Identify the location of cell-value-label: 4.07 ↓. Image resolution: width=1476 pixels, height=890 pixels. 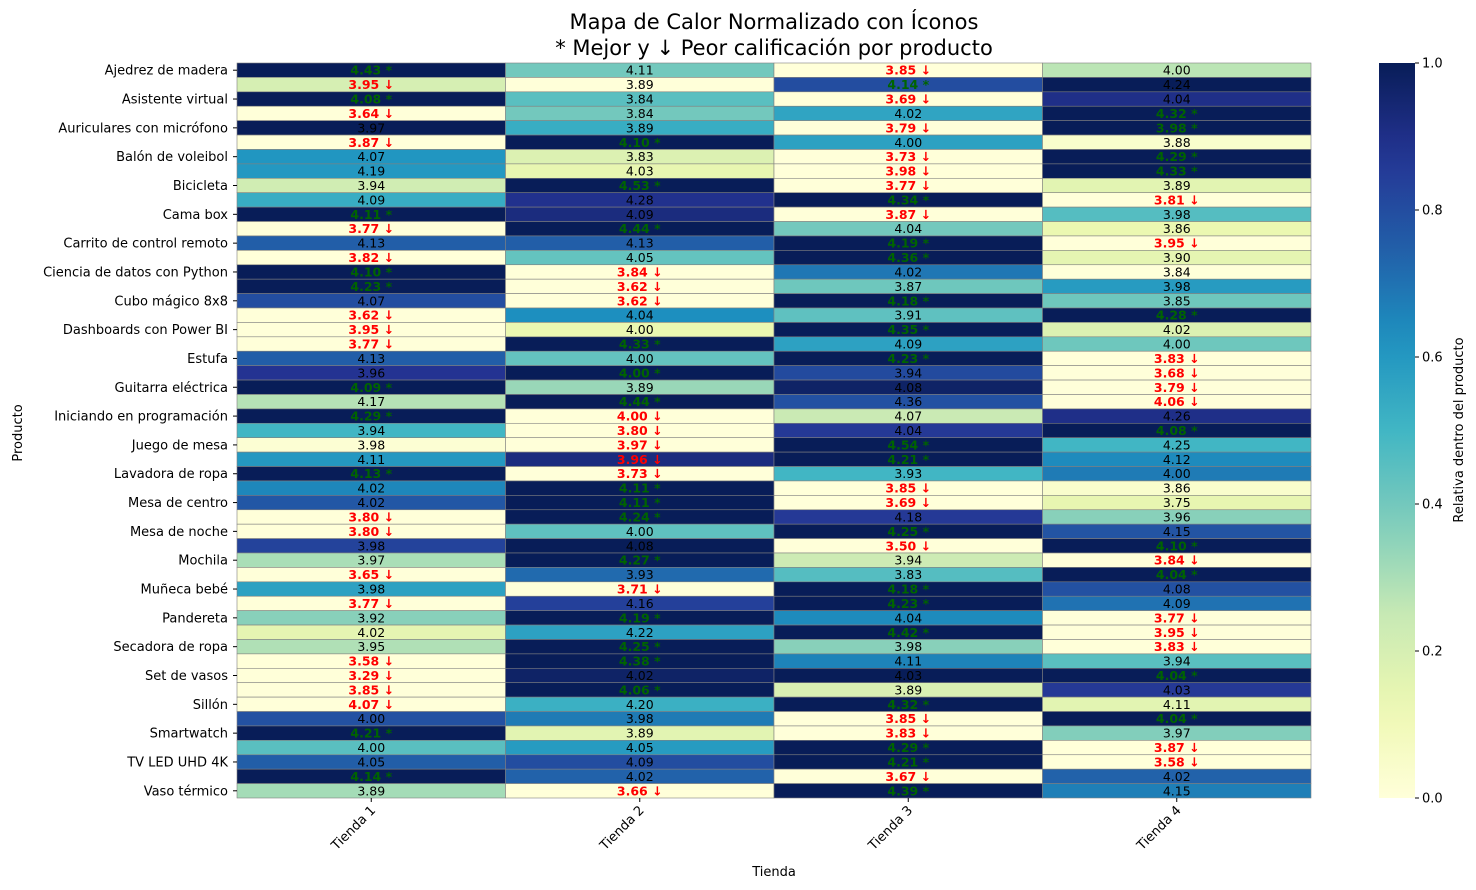
(371, 704).